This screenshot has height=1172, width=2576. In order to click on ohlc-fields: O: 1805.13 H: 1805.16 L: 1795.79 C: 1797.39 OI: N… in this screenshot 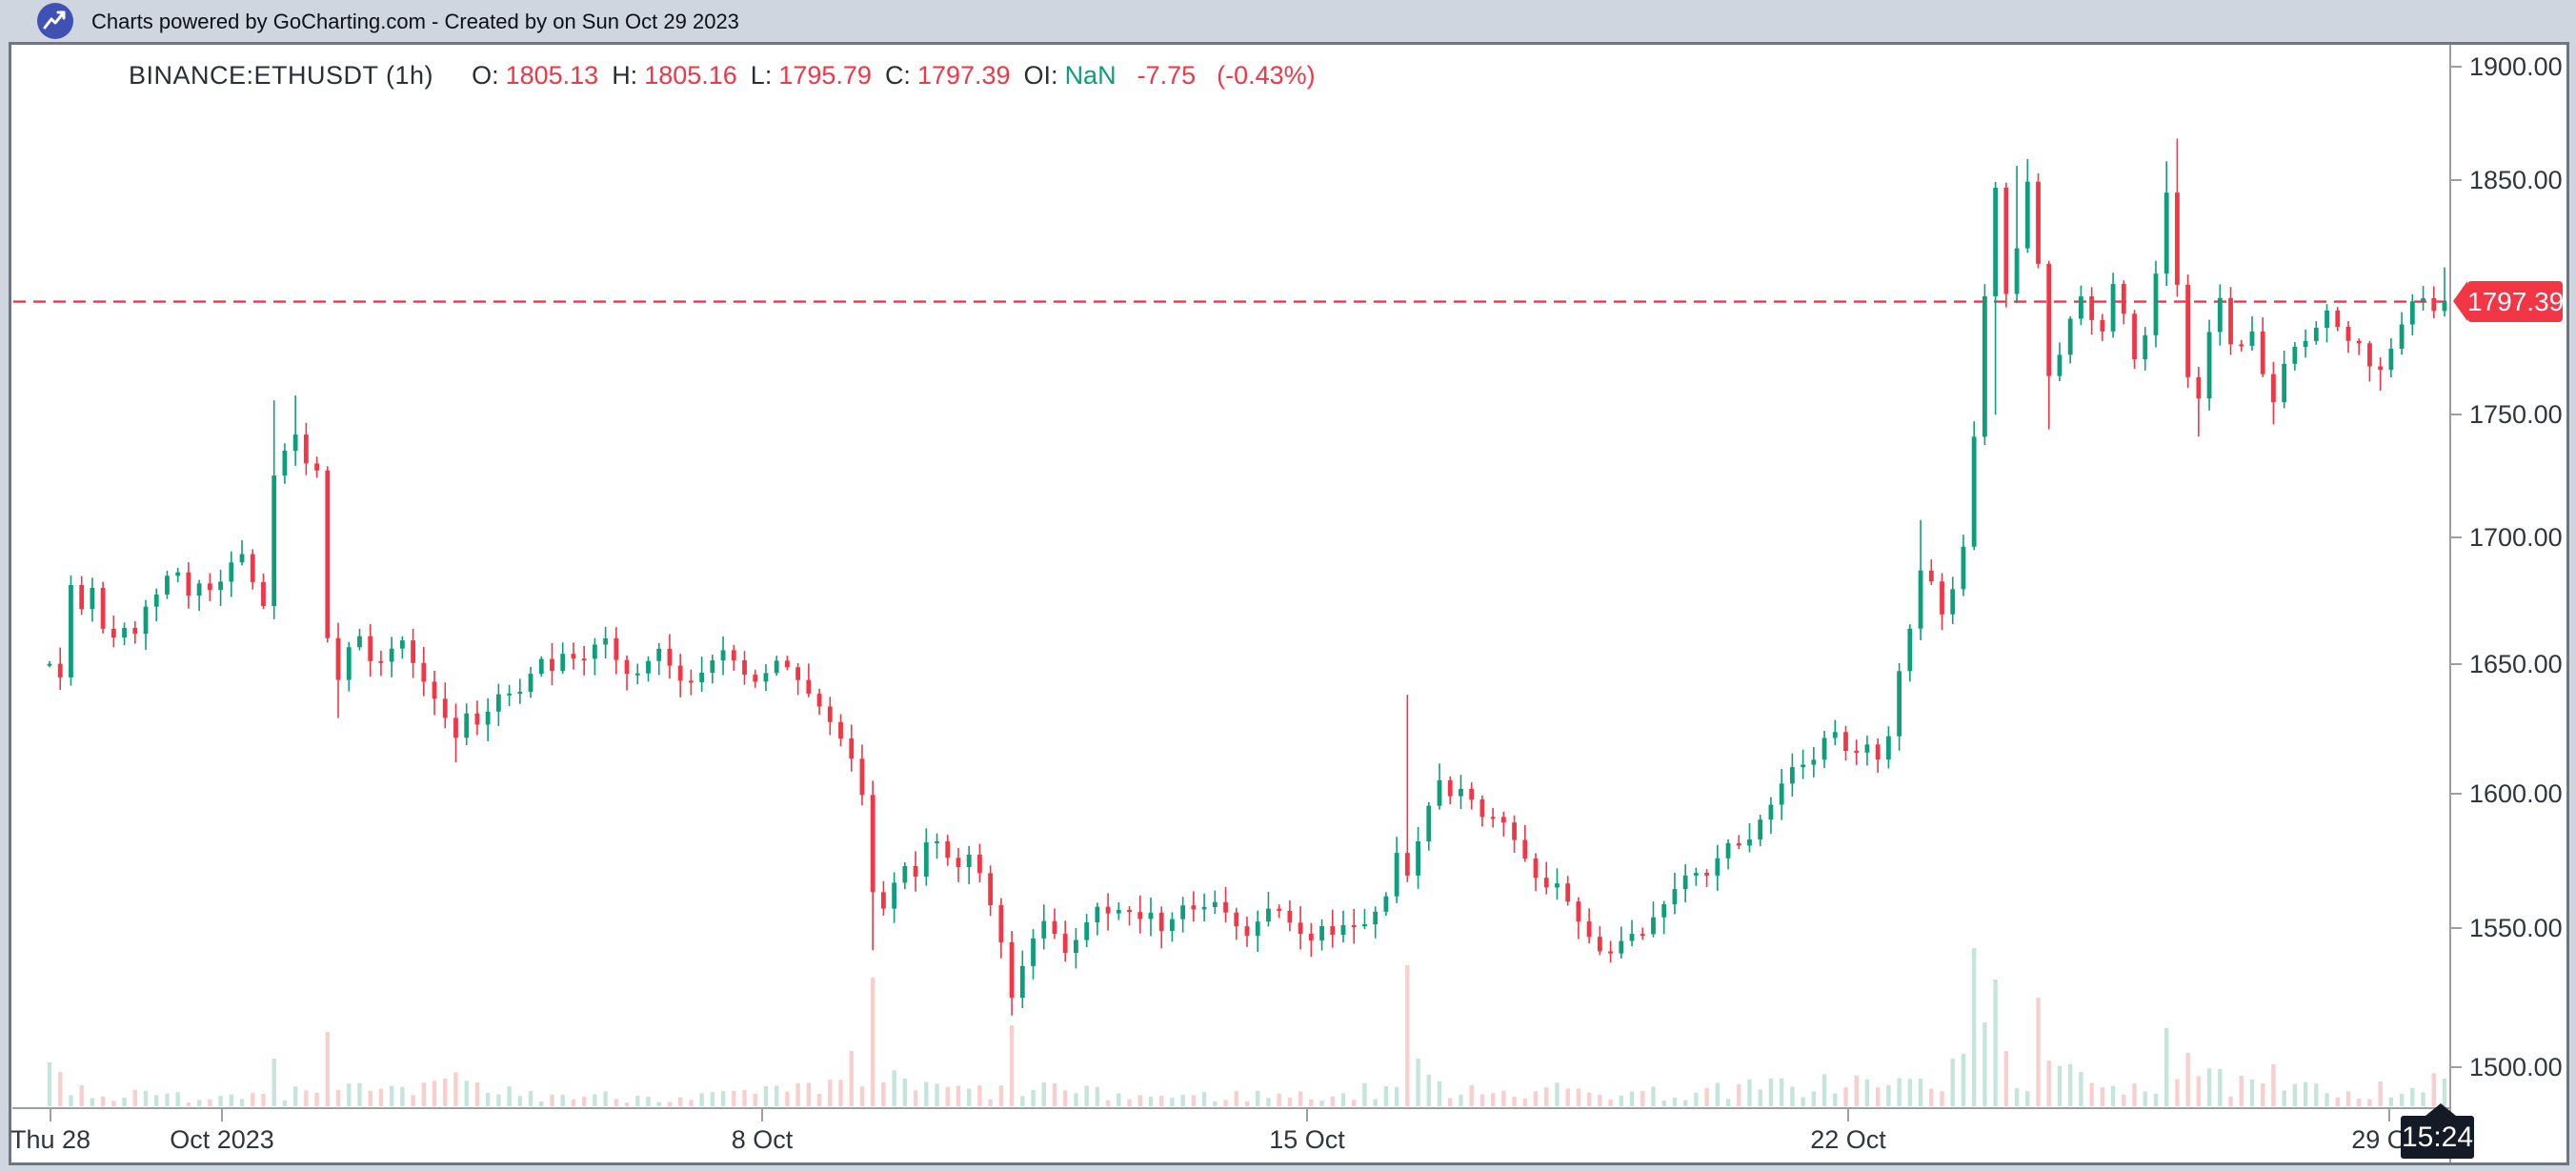, I will do `click(787, 76)`.